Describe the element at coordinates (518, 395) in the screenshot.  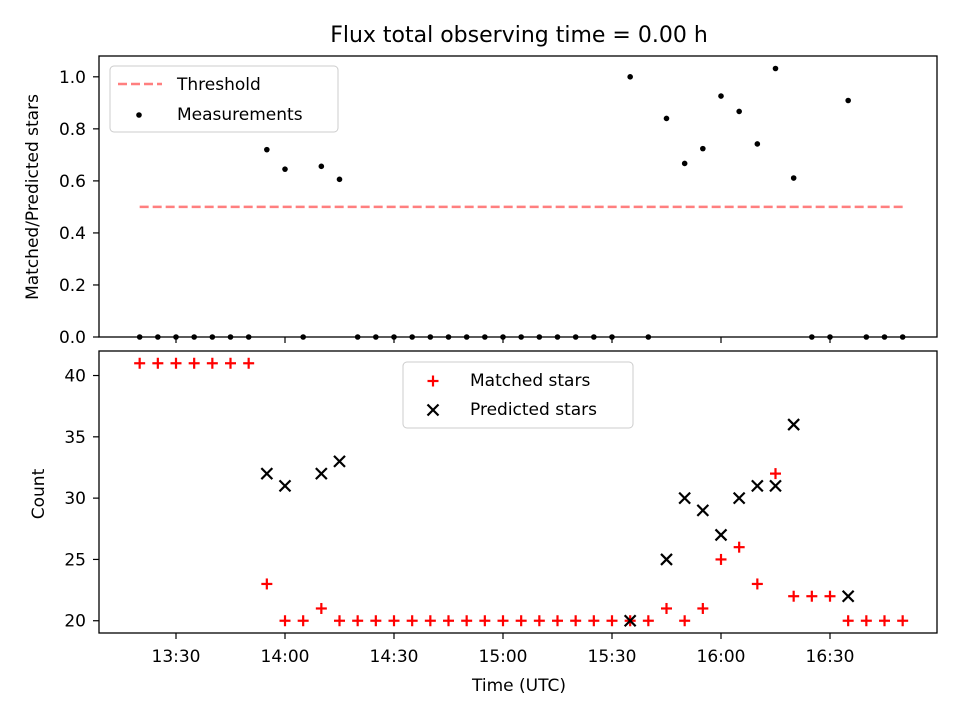
I see `bottom-legend-box` at that location.